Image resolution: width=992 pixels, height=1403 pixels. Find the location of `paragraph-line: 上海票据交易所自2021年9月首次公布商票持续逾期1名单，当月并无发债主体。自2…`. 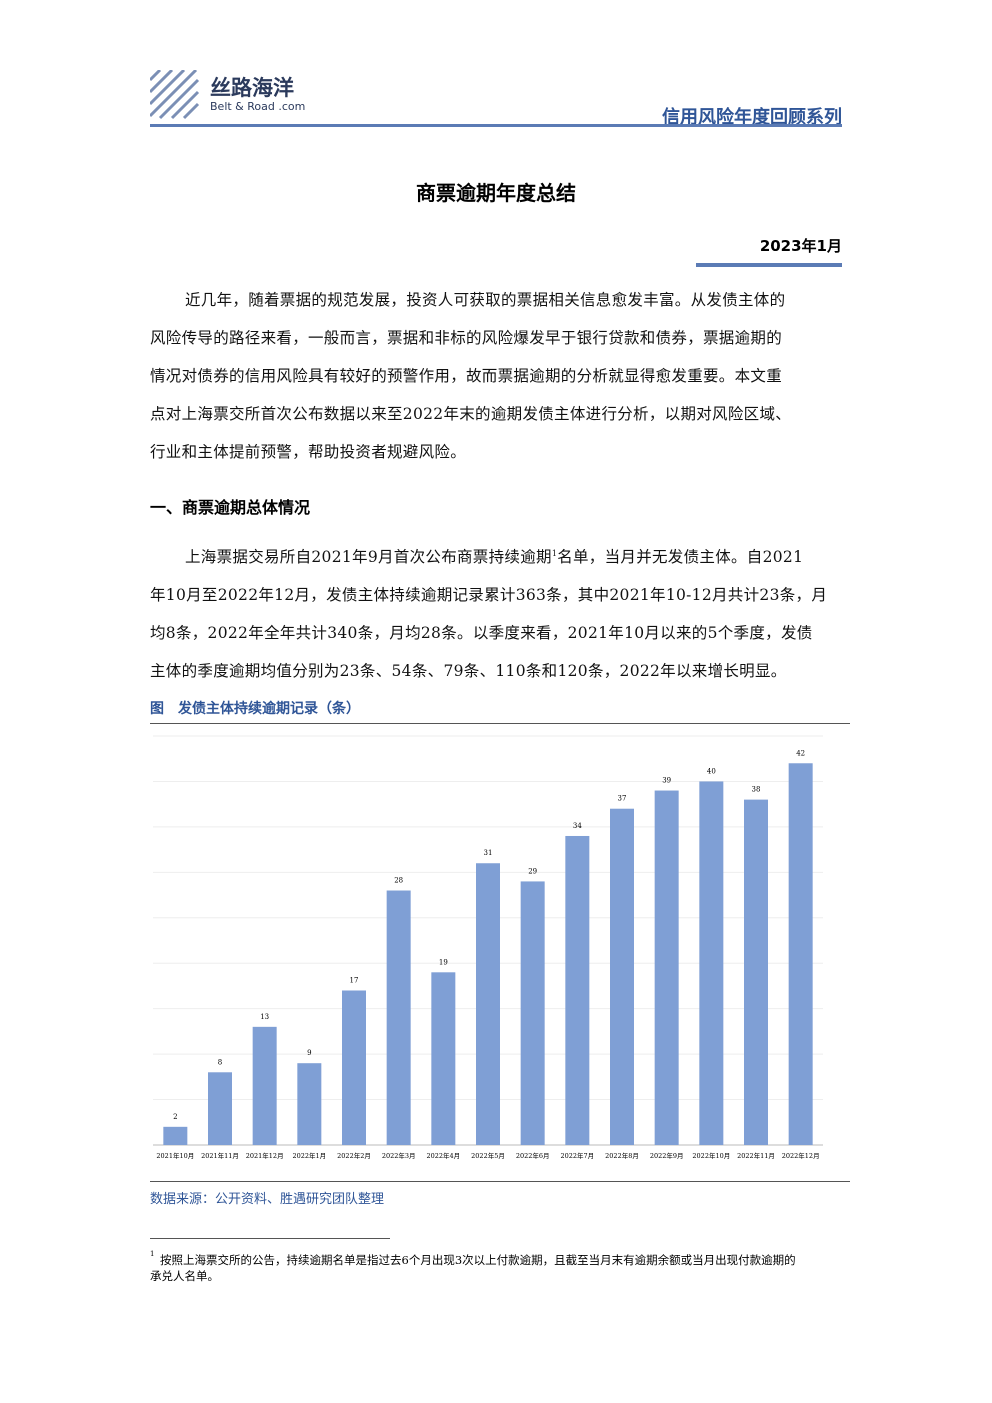

paragraph-line: 上海票据交易所自2021年9月首次公布商票持续逾期1名单，当月并无发债主体。自2… is located at coordinates (494, 556).